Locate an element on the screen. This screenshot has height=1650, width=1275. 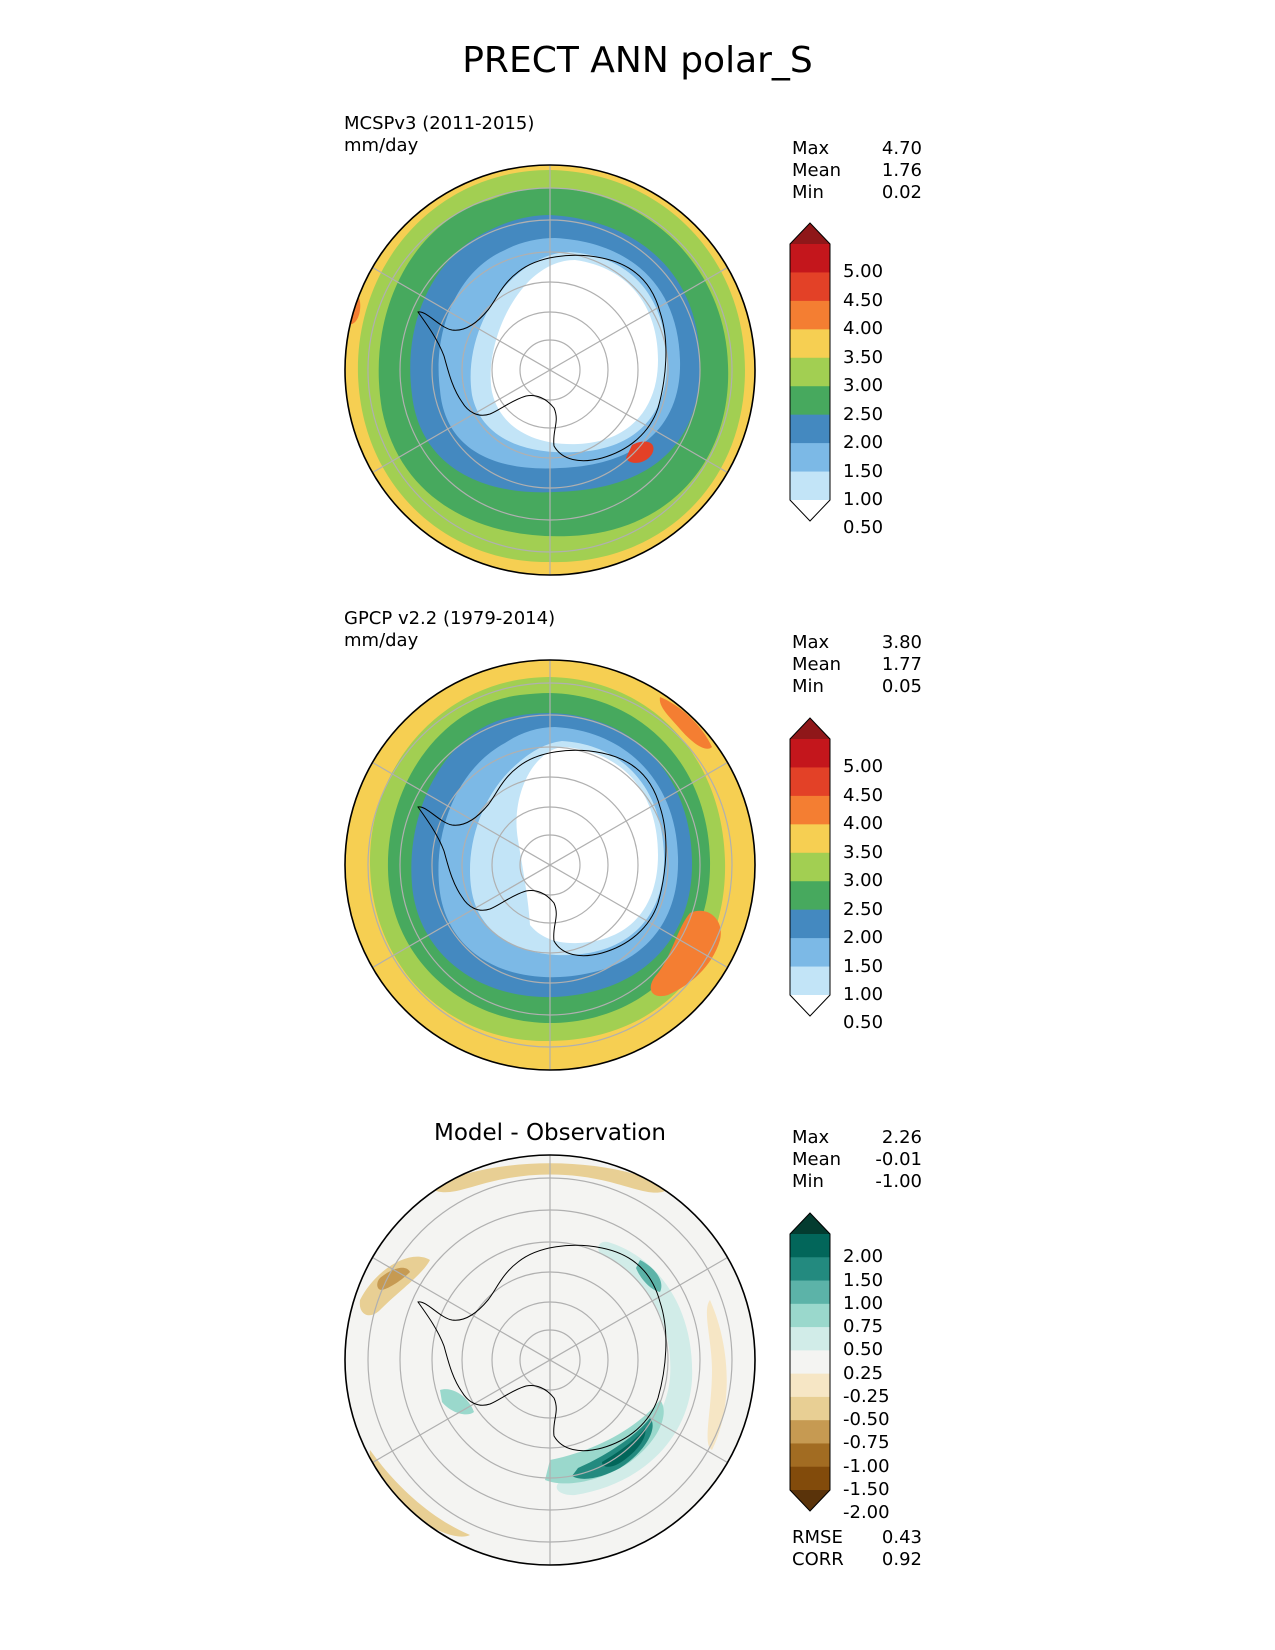
panel3-colorbar-tick-label: 0.50 is located at coordinates (863, 1350).